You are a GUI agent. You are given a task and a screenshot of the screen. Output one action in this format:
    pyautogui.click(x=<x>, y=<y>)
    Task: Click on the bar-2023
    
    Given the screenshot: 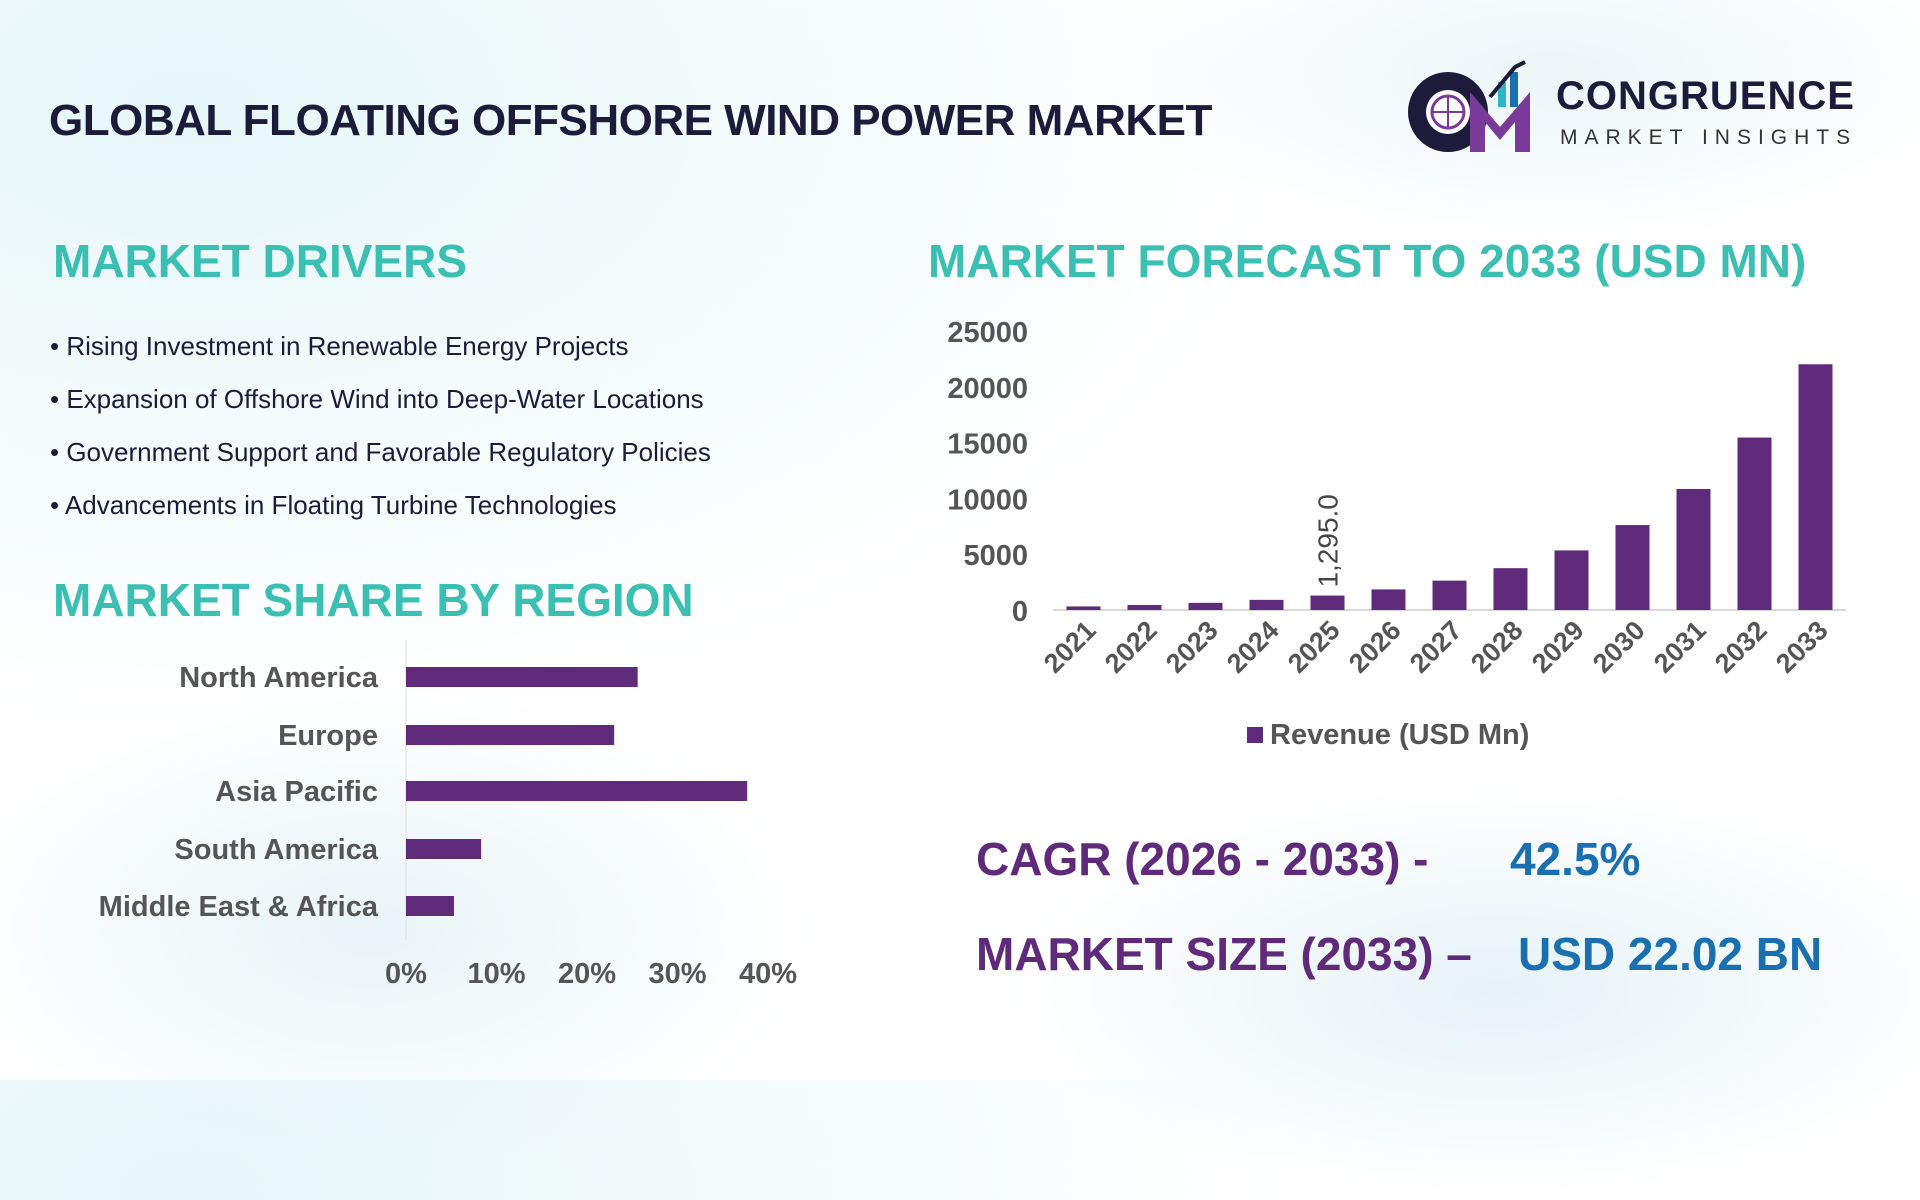 What is the action you would take?
    pyautogui.click(x=1205, y=606)
    